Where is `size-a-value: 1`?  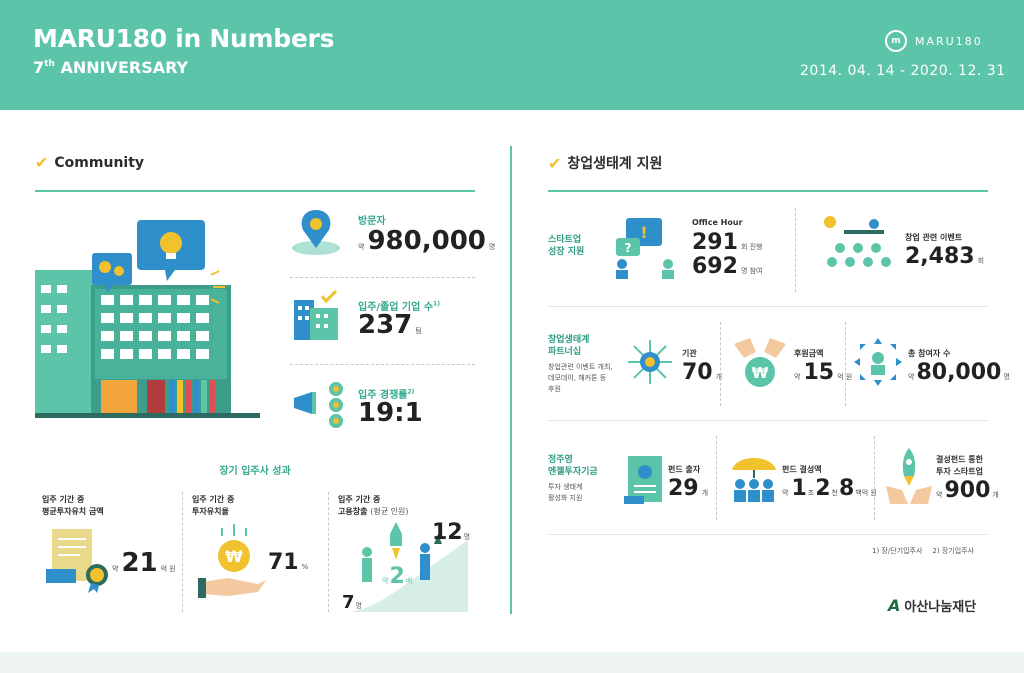
size-a-value: 1 is located at coordinates (799, 488).